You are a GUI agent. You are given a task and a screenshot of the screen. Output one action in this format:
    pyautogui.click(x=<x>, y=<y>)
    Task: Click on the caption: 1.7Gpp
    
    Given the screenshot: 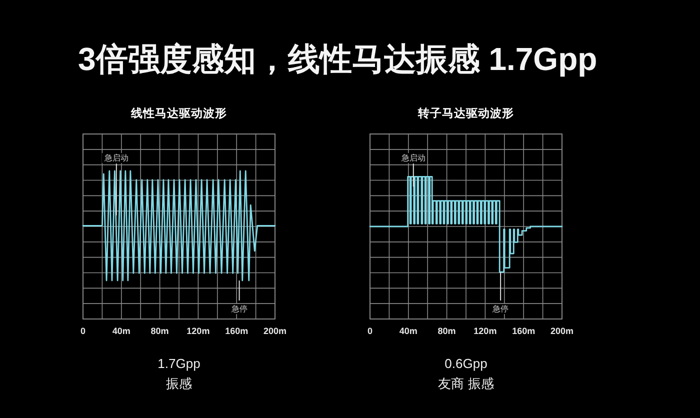 What is the action you would take?
    pyautogui.click(x=179, y=363)
    